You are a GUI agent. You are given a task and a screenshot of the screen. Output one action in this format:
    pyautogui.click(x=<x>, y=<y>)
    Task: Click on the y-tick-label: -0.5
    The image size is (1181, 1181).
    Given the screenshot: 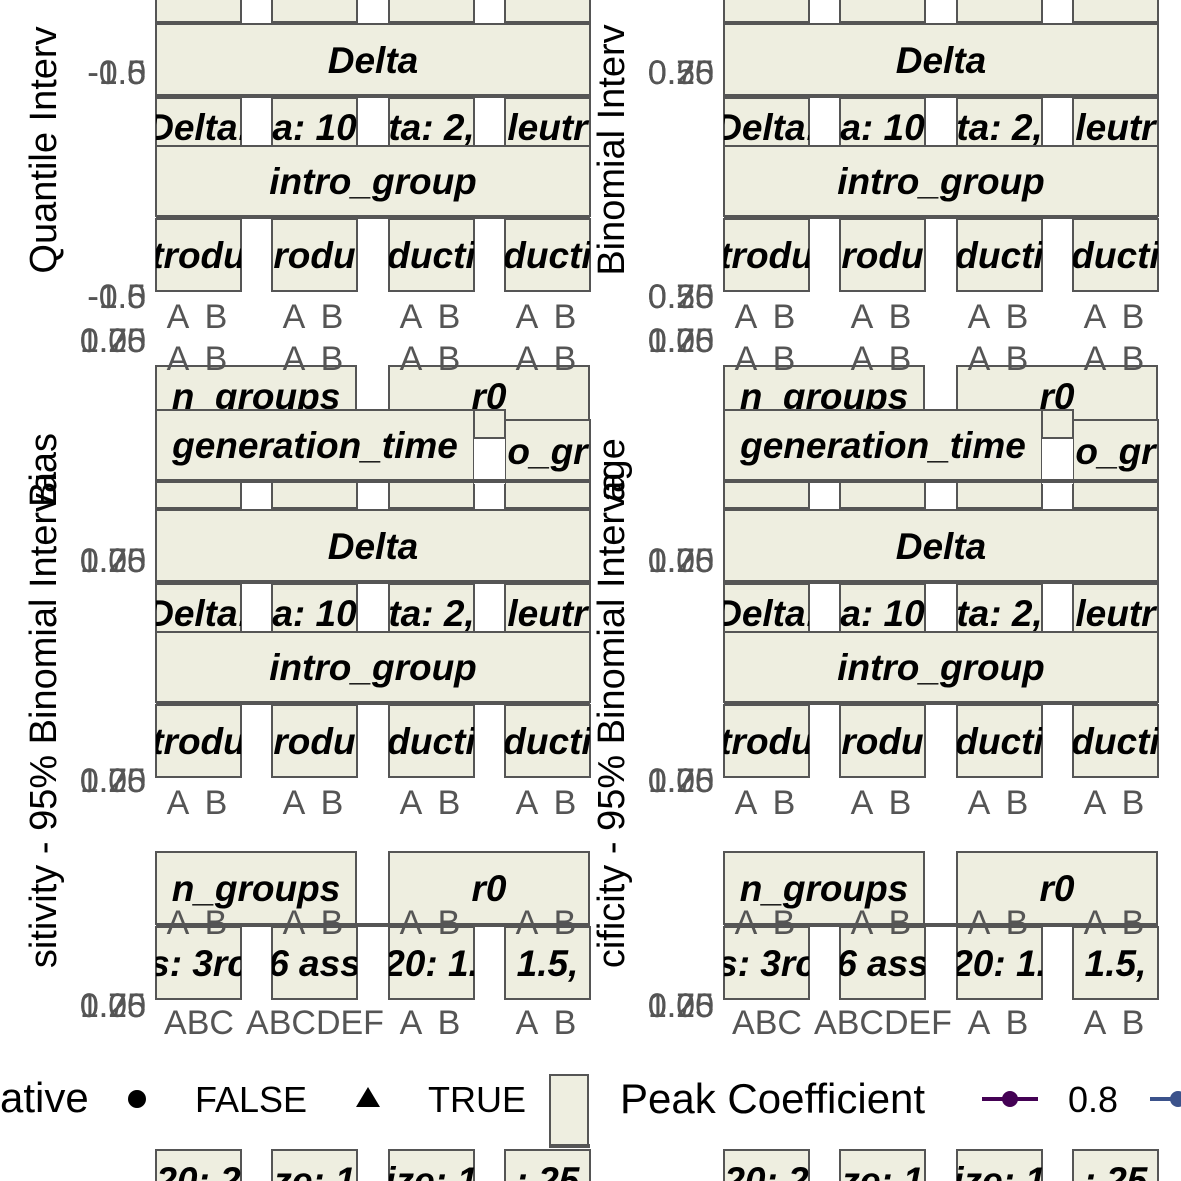 What is the action you would take?
    pyautogui.click(x=116, y=297)
    